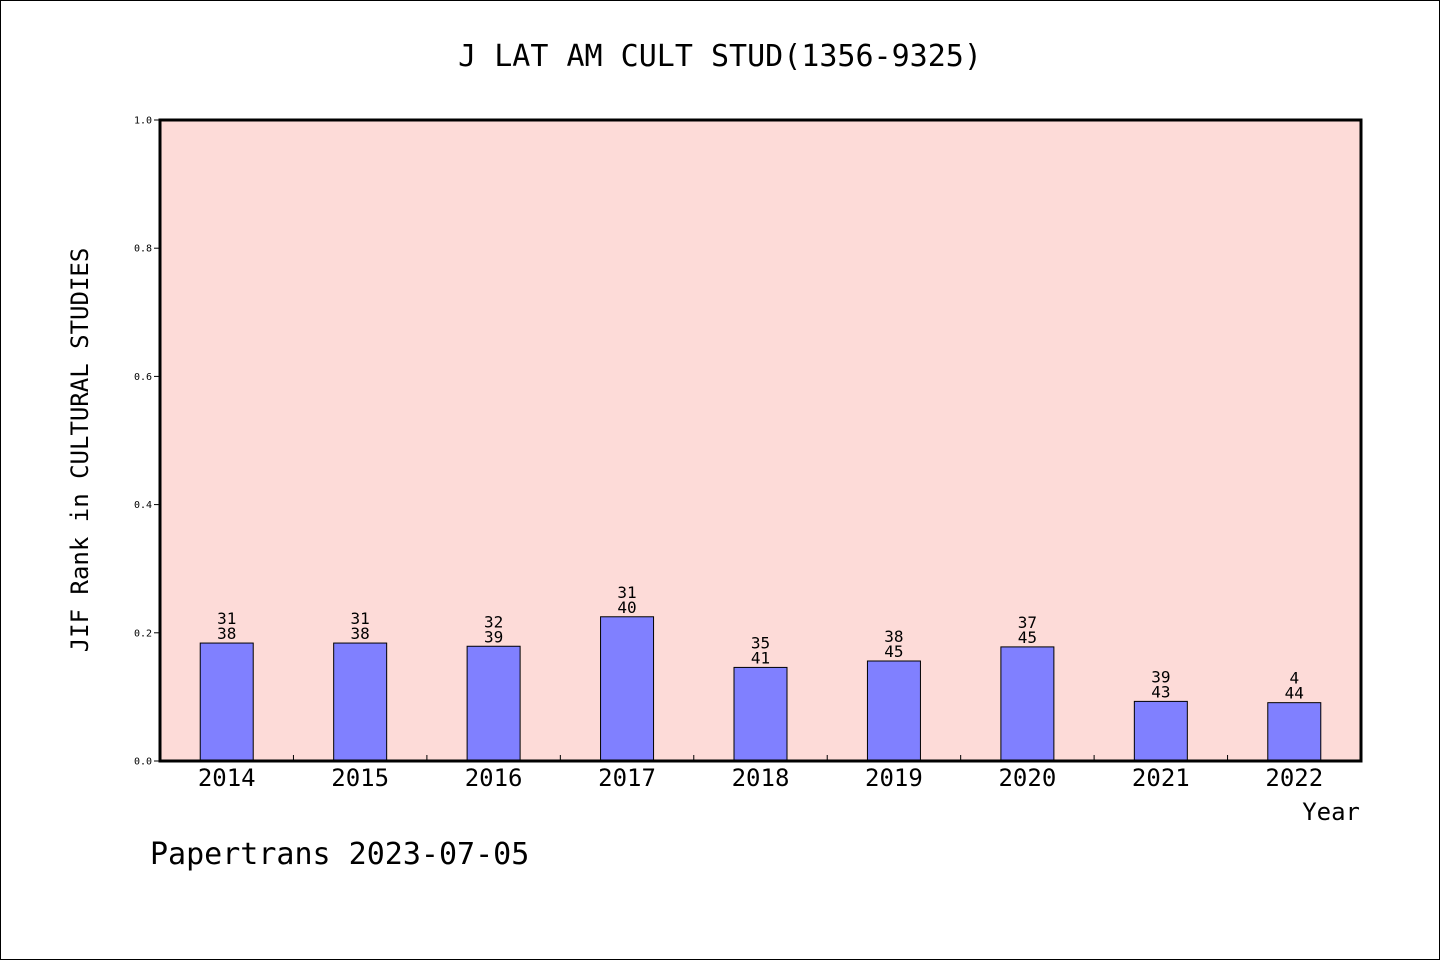  Describe the element at coordinates (761, 778) in the screenshot. I see `x-tick-label: 2018` at that location.